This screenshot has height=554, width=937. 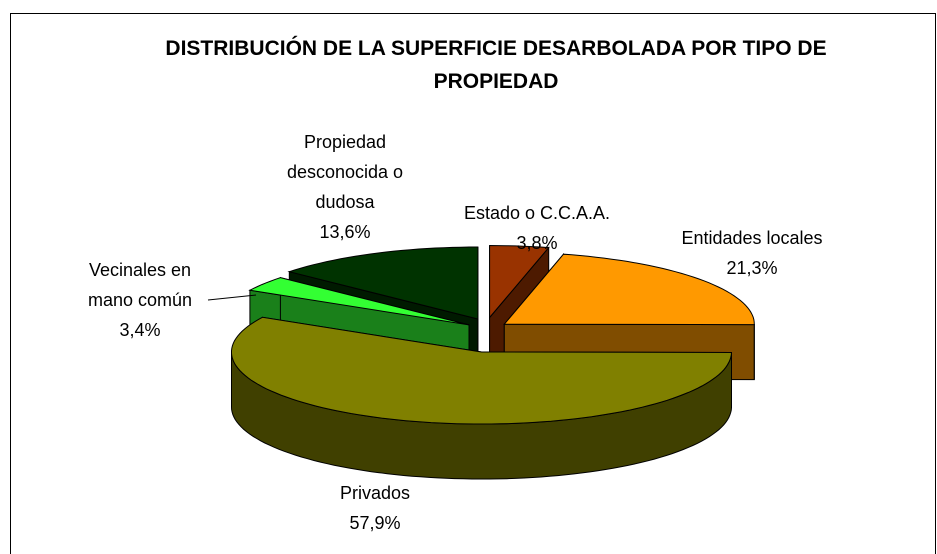 I want to click on slice-label: Entidades locales 21,3%, so click(x=752, y=253).